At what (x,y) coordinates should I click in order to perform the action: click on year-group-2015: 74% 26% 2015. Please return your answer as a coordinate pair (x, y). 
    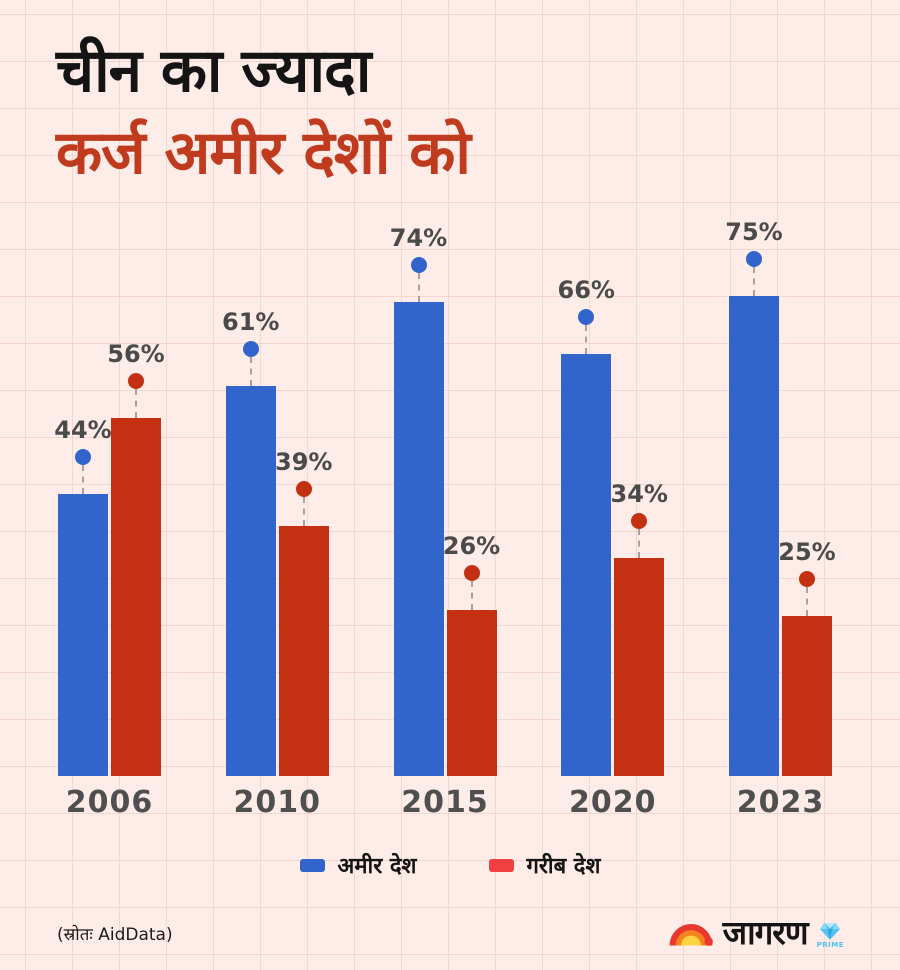
    Looking at the image, I should click on (445, 520).